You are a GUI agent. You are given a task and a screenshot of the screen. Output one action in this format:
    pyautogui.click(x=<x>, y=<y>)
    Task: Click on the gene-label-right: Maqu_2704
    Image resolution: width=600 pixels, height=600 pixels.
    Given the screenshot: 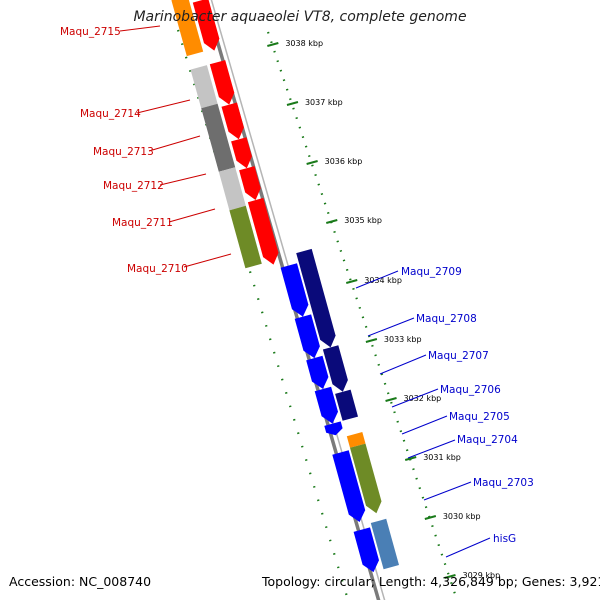 What is the action you would take?
    pyautogui.click(x=487, y=440)
    